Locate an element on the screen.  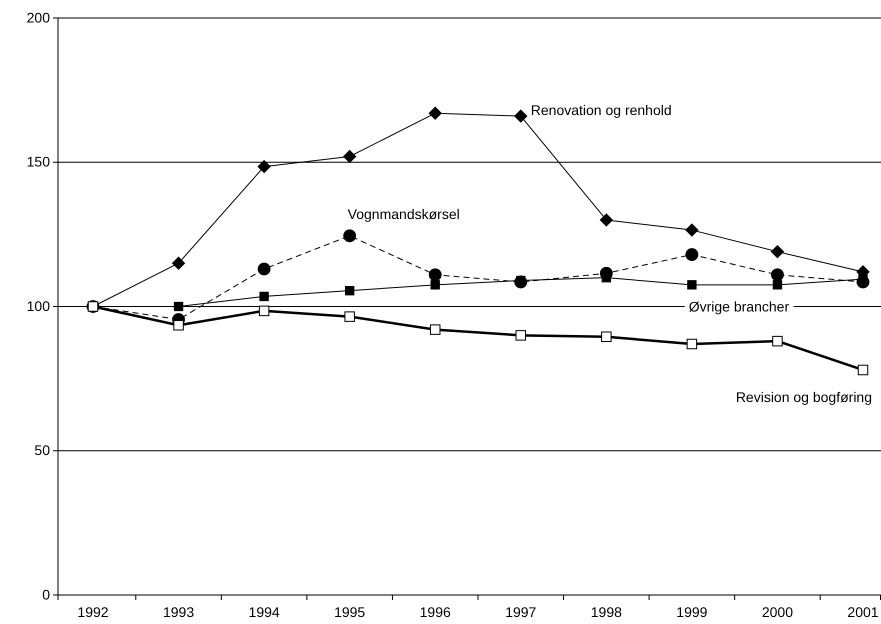
x-tick-label: 2000 is located at coordinates (778, 612).